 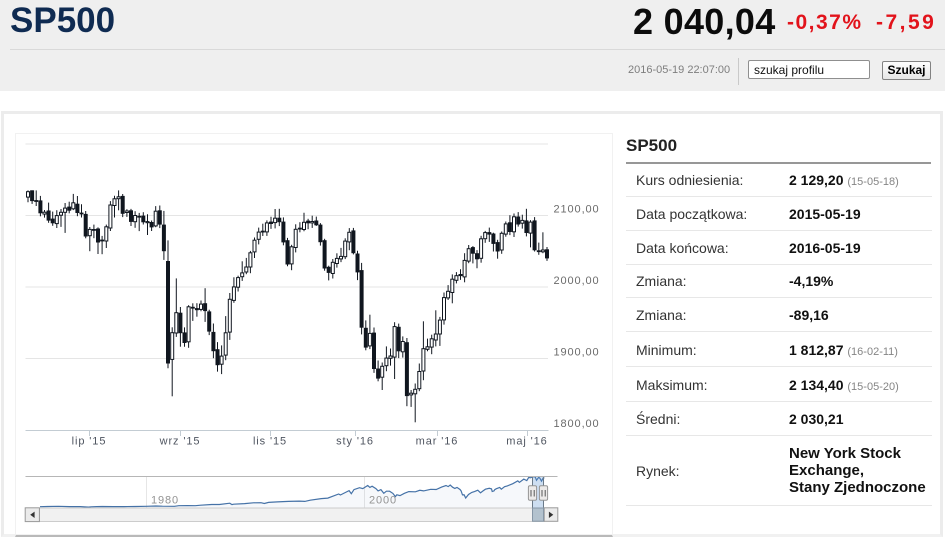 I want to click on svg-text: wrz '15, so click(x=180, y=442).